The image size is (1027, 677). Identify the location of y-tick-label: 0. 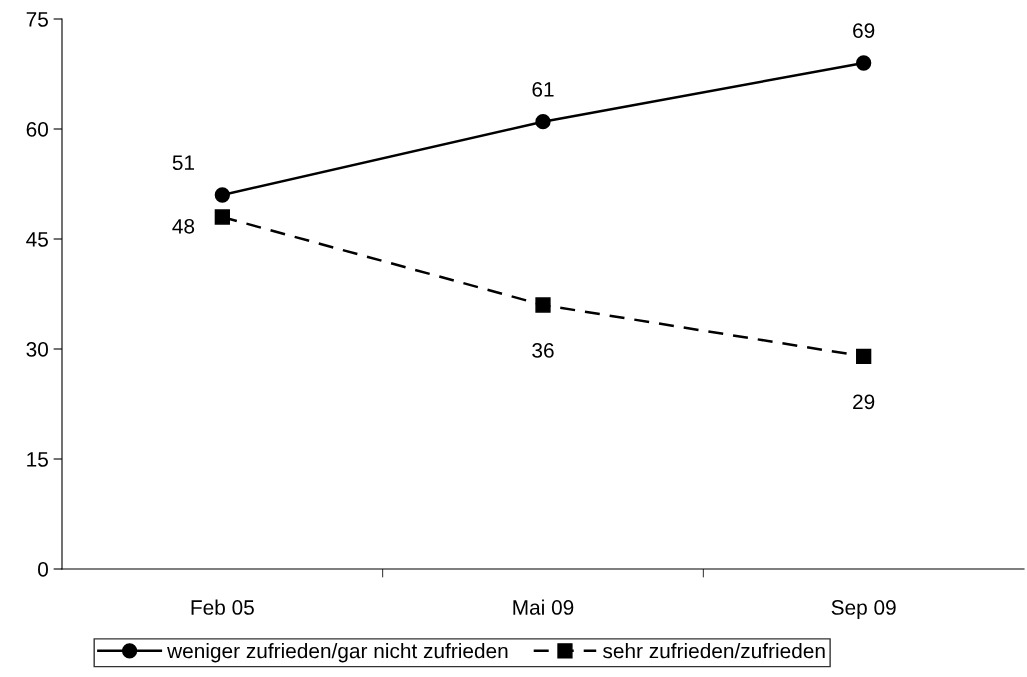
(43, 569).